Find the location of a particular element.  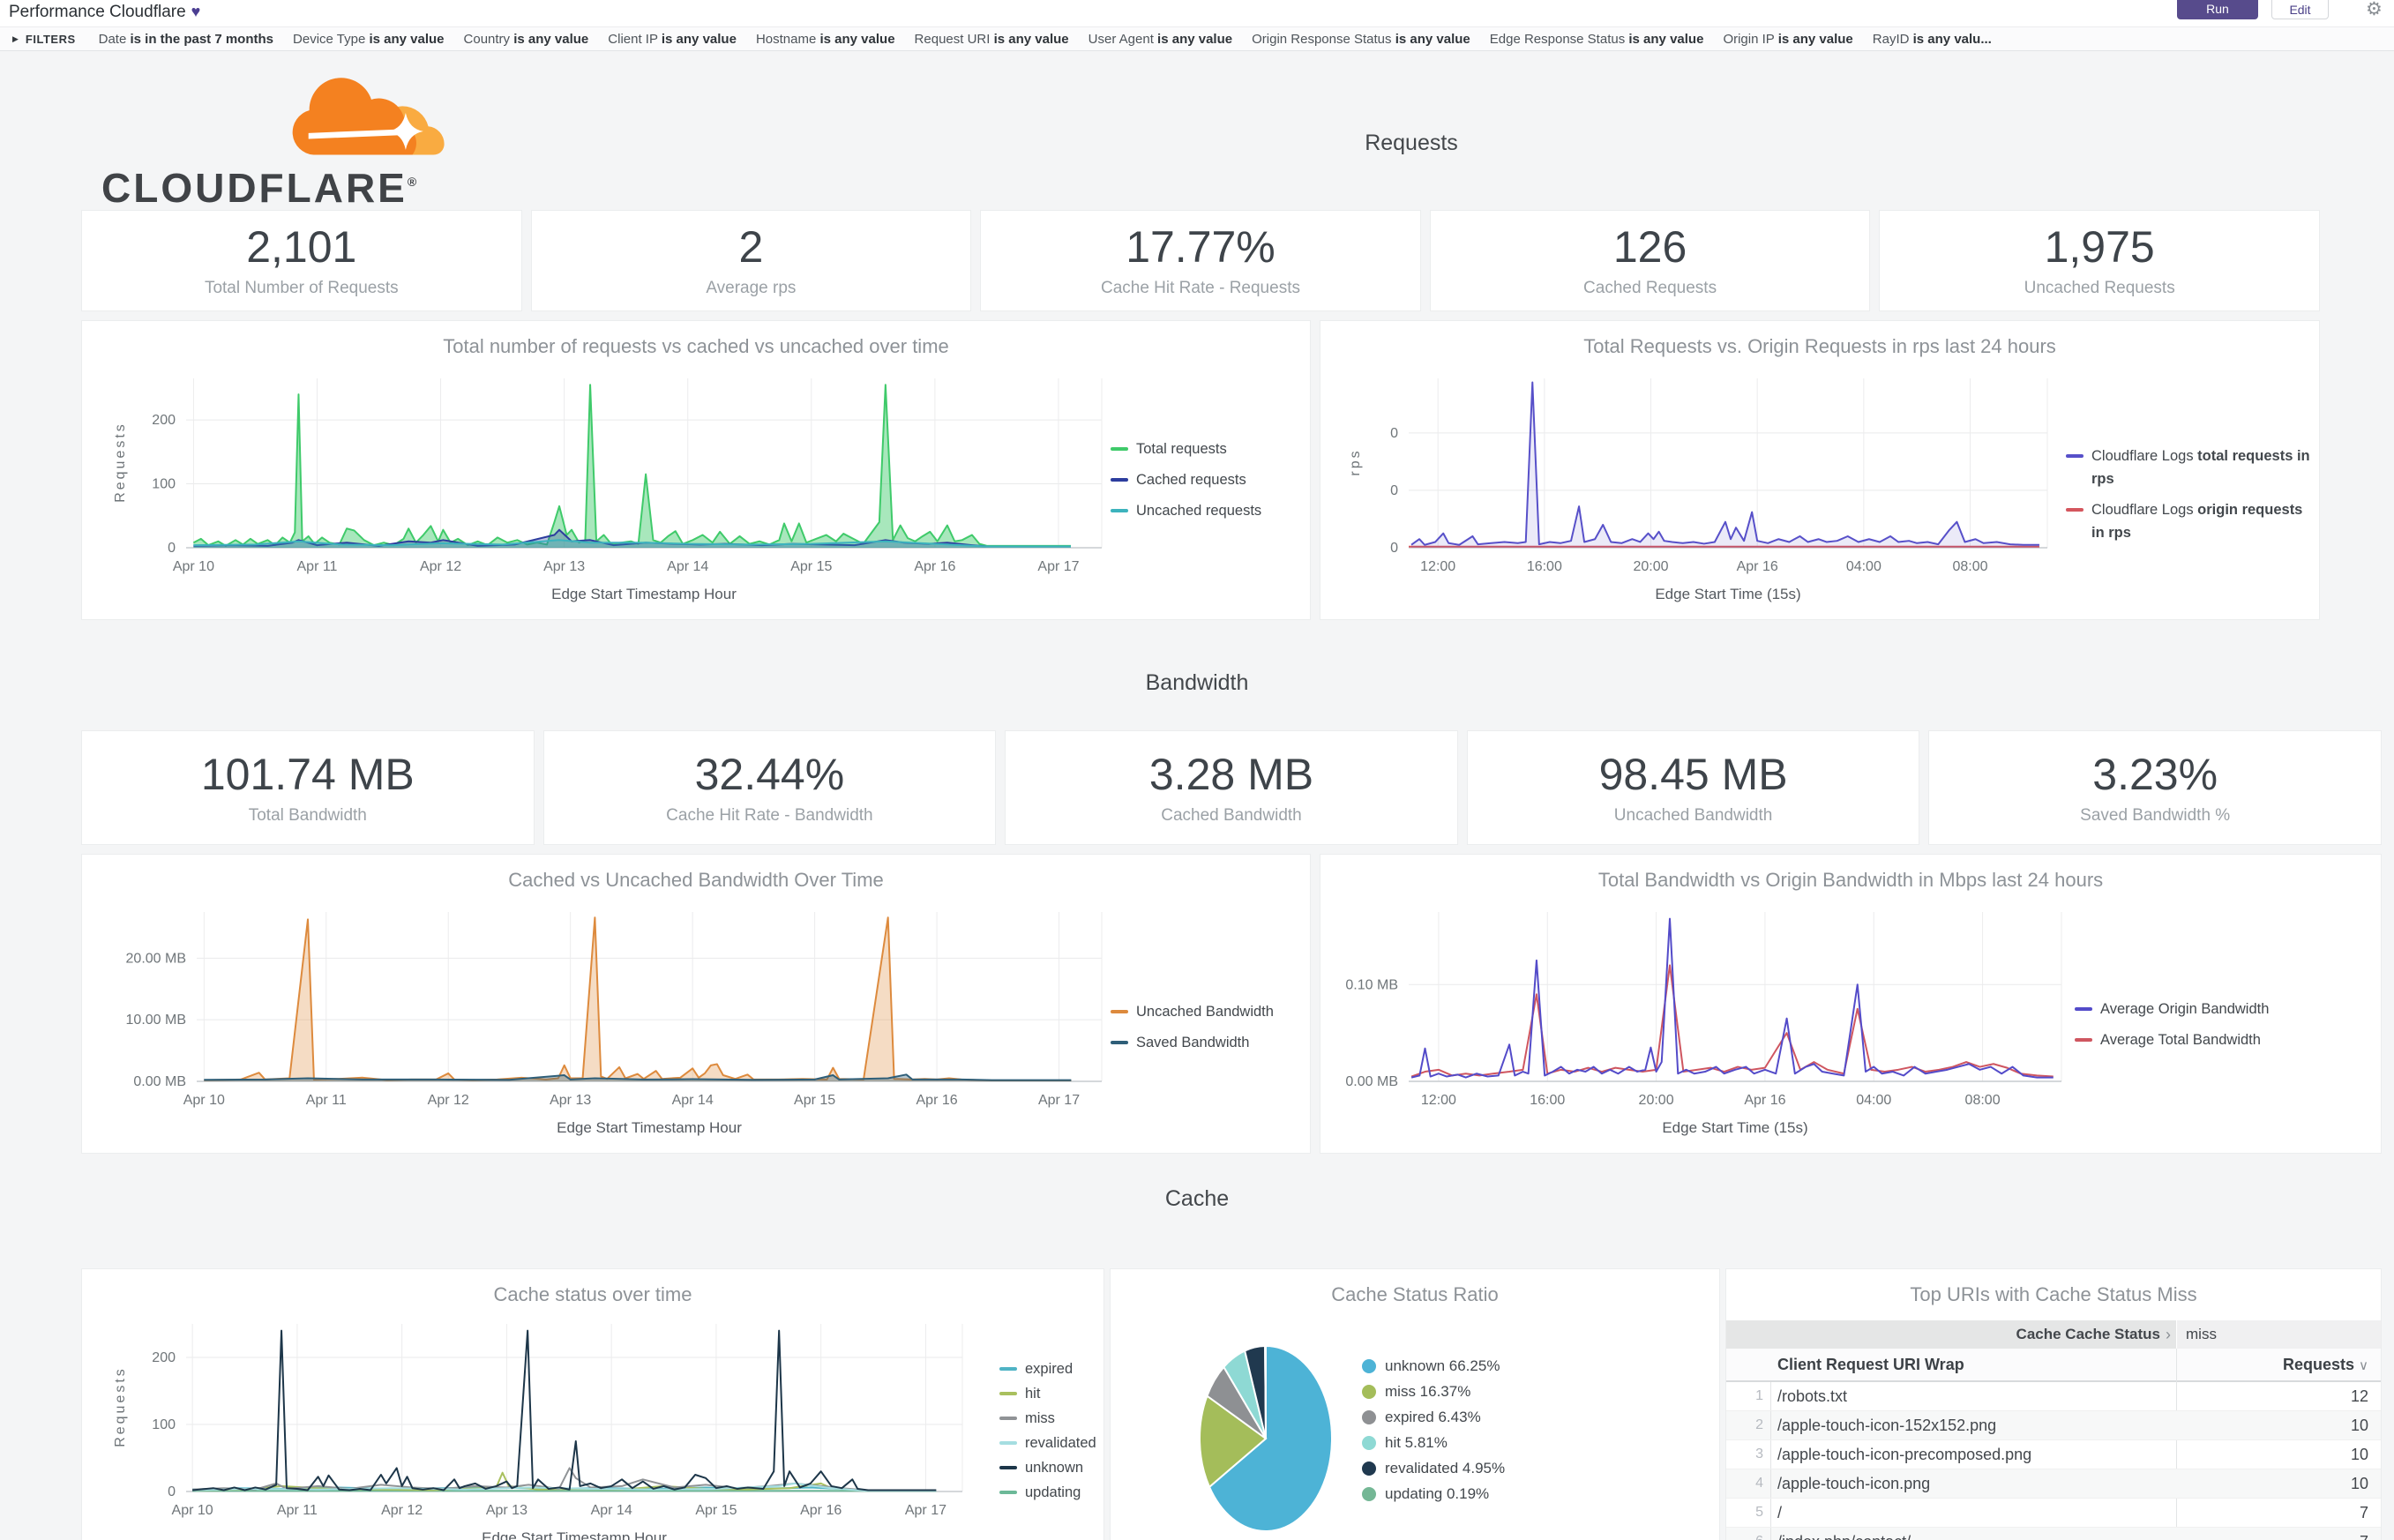

kpi-tile: 1,975 Uncached Requests is located at coordinates (2099, 260).